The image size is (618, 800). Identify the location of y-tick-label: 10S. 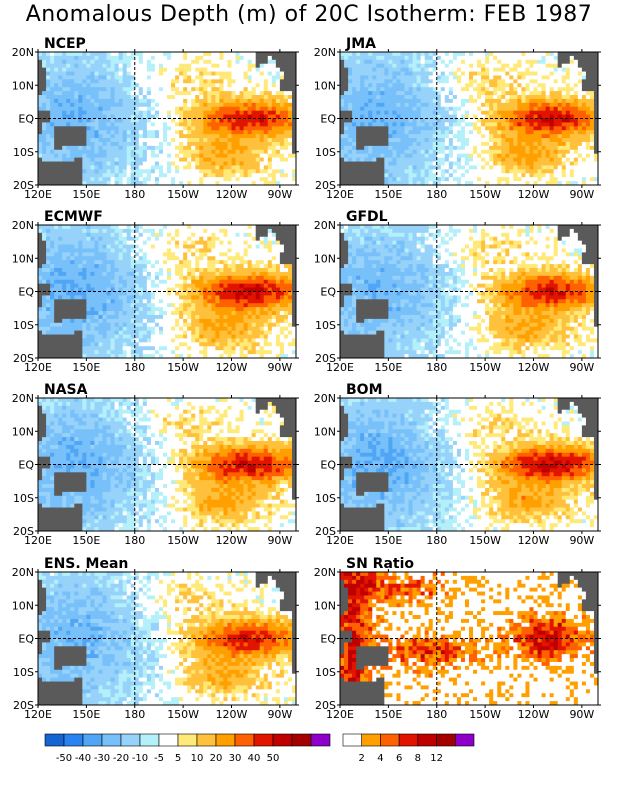
(23, 152).